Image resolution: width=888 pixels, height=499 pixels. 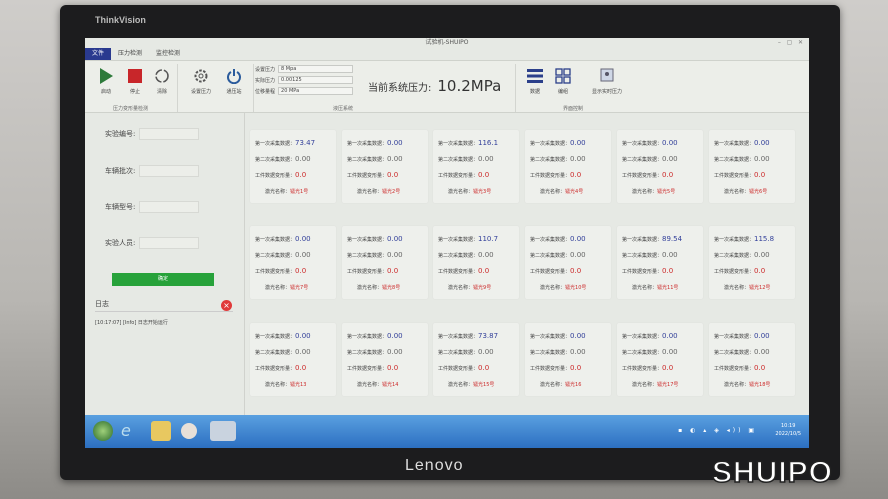 What do you see at coordinates (298, 384) in the screenshot?
I see `laser-name-value: 镭光13` at bounding box center [298, 384].